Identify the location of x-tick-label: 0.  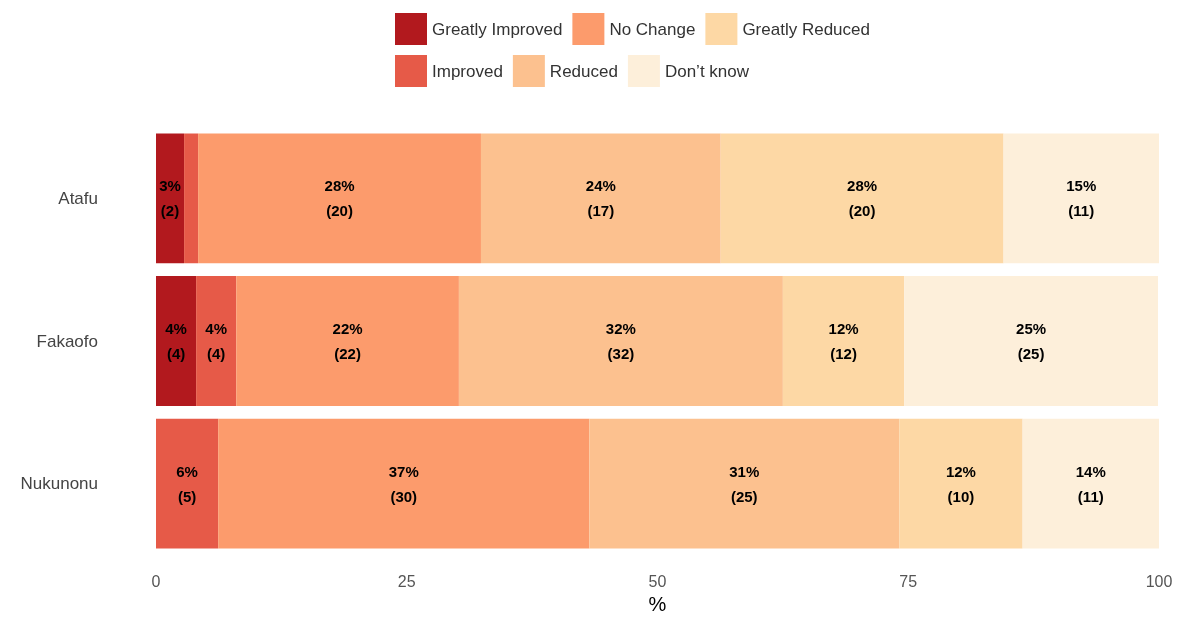
(156, 581).